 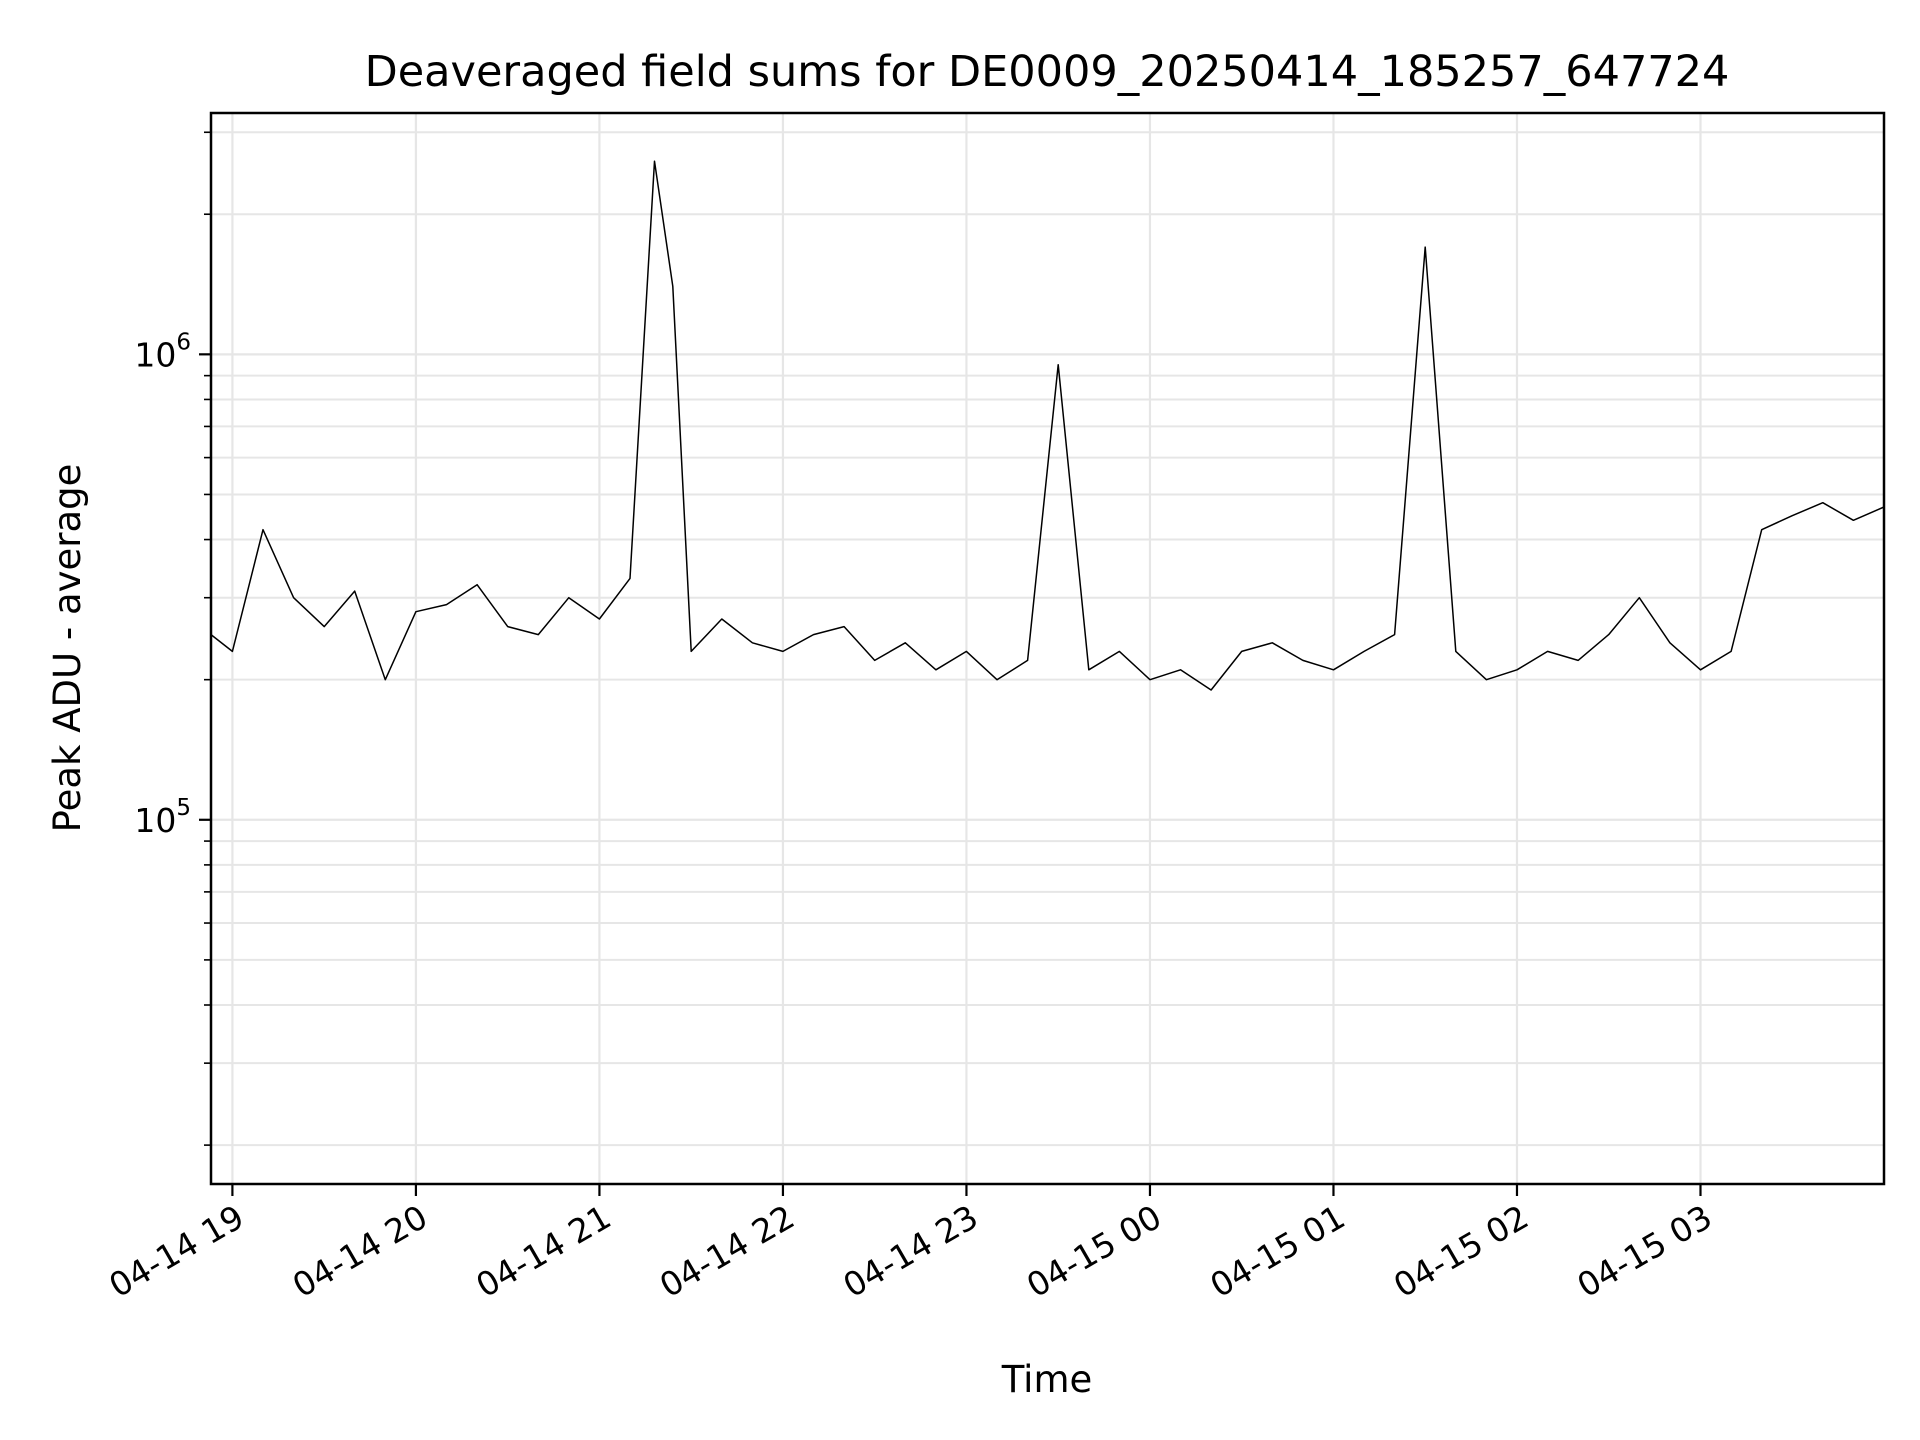 What do you see at coordinates (67, 648) in the screenshot?
I see `y-axis-label: Peak ADU - average` at bounding box center [67, 648].